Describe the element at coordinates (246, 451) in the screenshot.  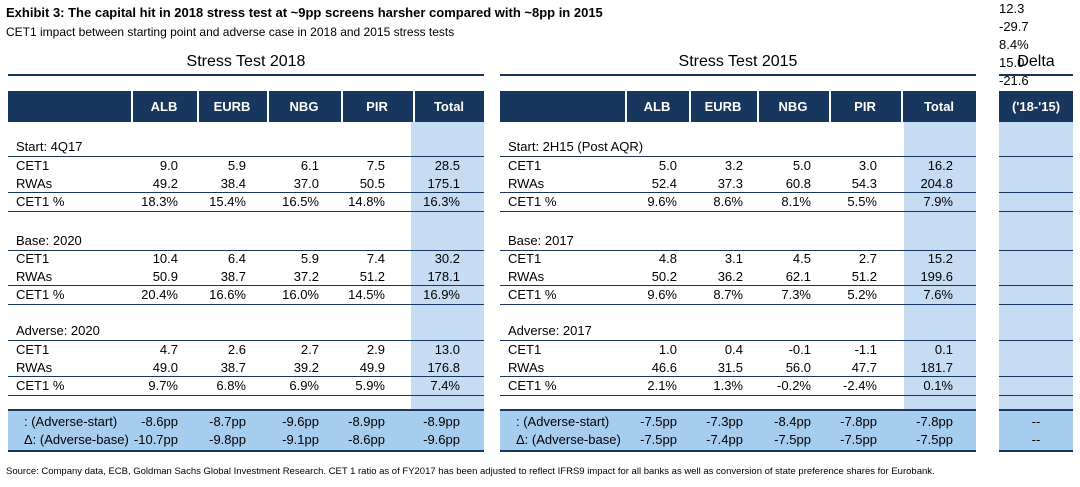
I see `st2018-delta-bottom-rule` at that location.